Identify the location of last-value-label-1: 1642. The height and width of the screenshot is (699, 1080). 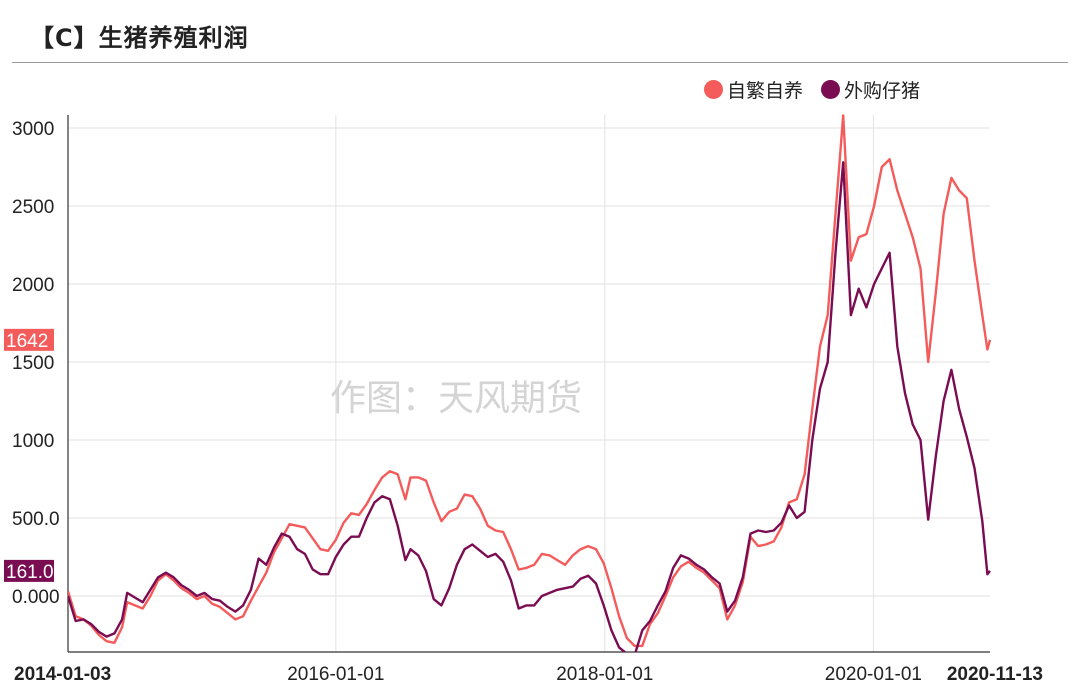
(27, 341).